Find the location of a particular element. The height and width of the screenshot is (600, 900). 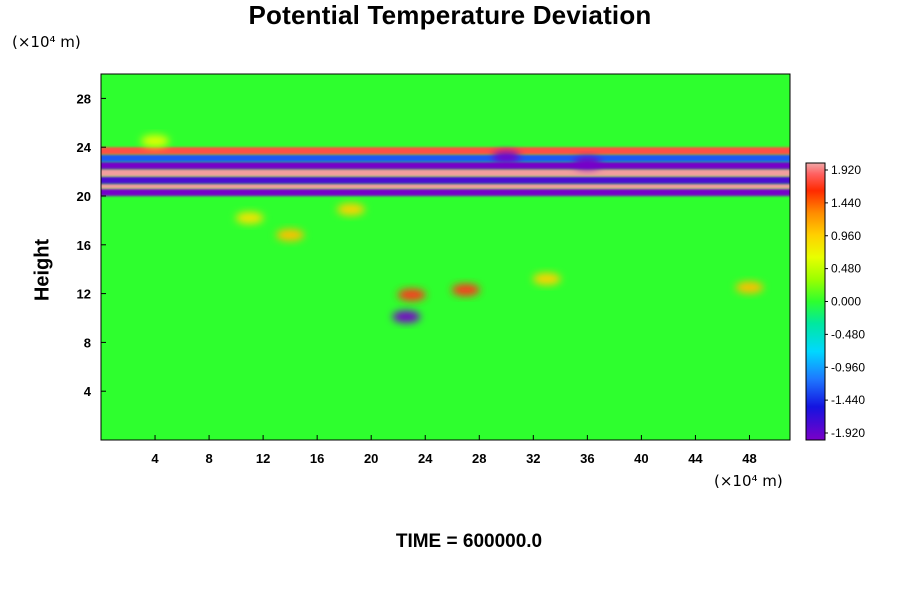

y-tick-label: 16 is located at coordinates (84, 245).